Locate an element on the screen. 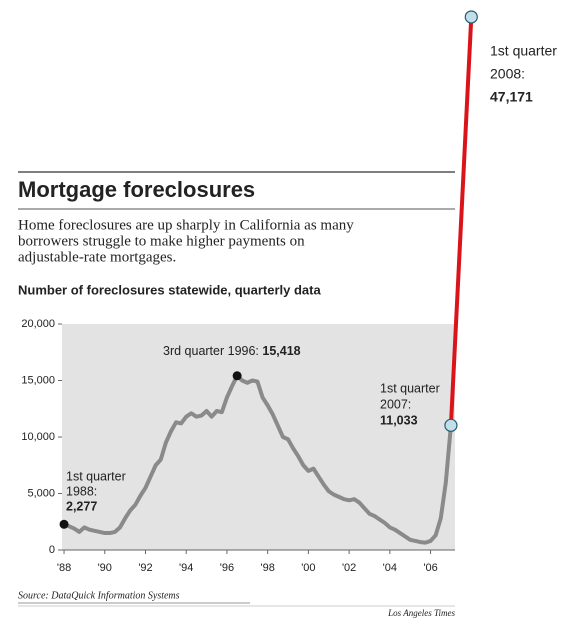 Image resolution: width=577 pixels, height=622 pixels. value-label: 2,277 is located at coordinates (81, 506).